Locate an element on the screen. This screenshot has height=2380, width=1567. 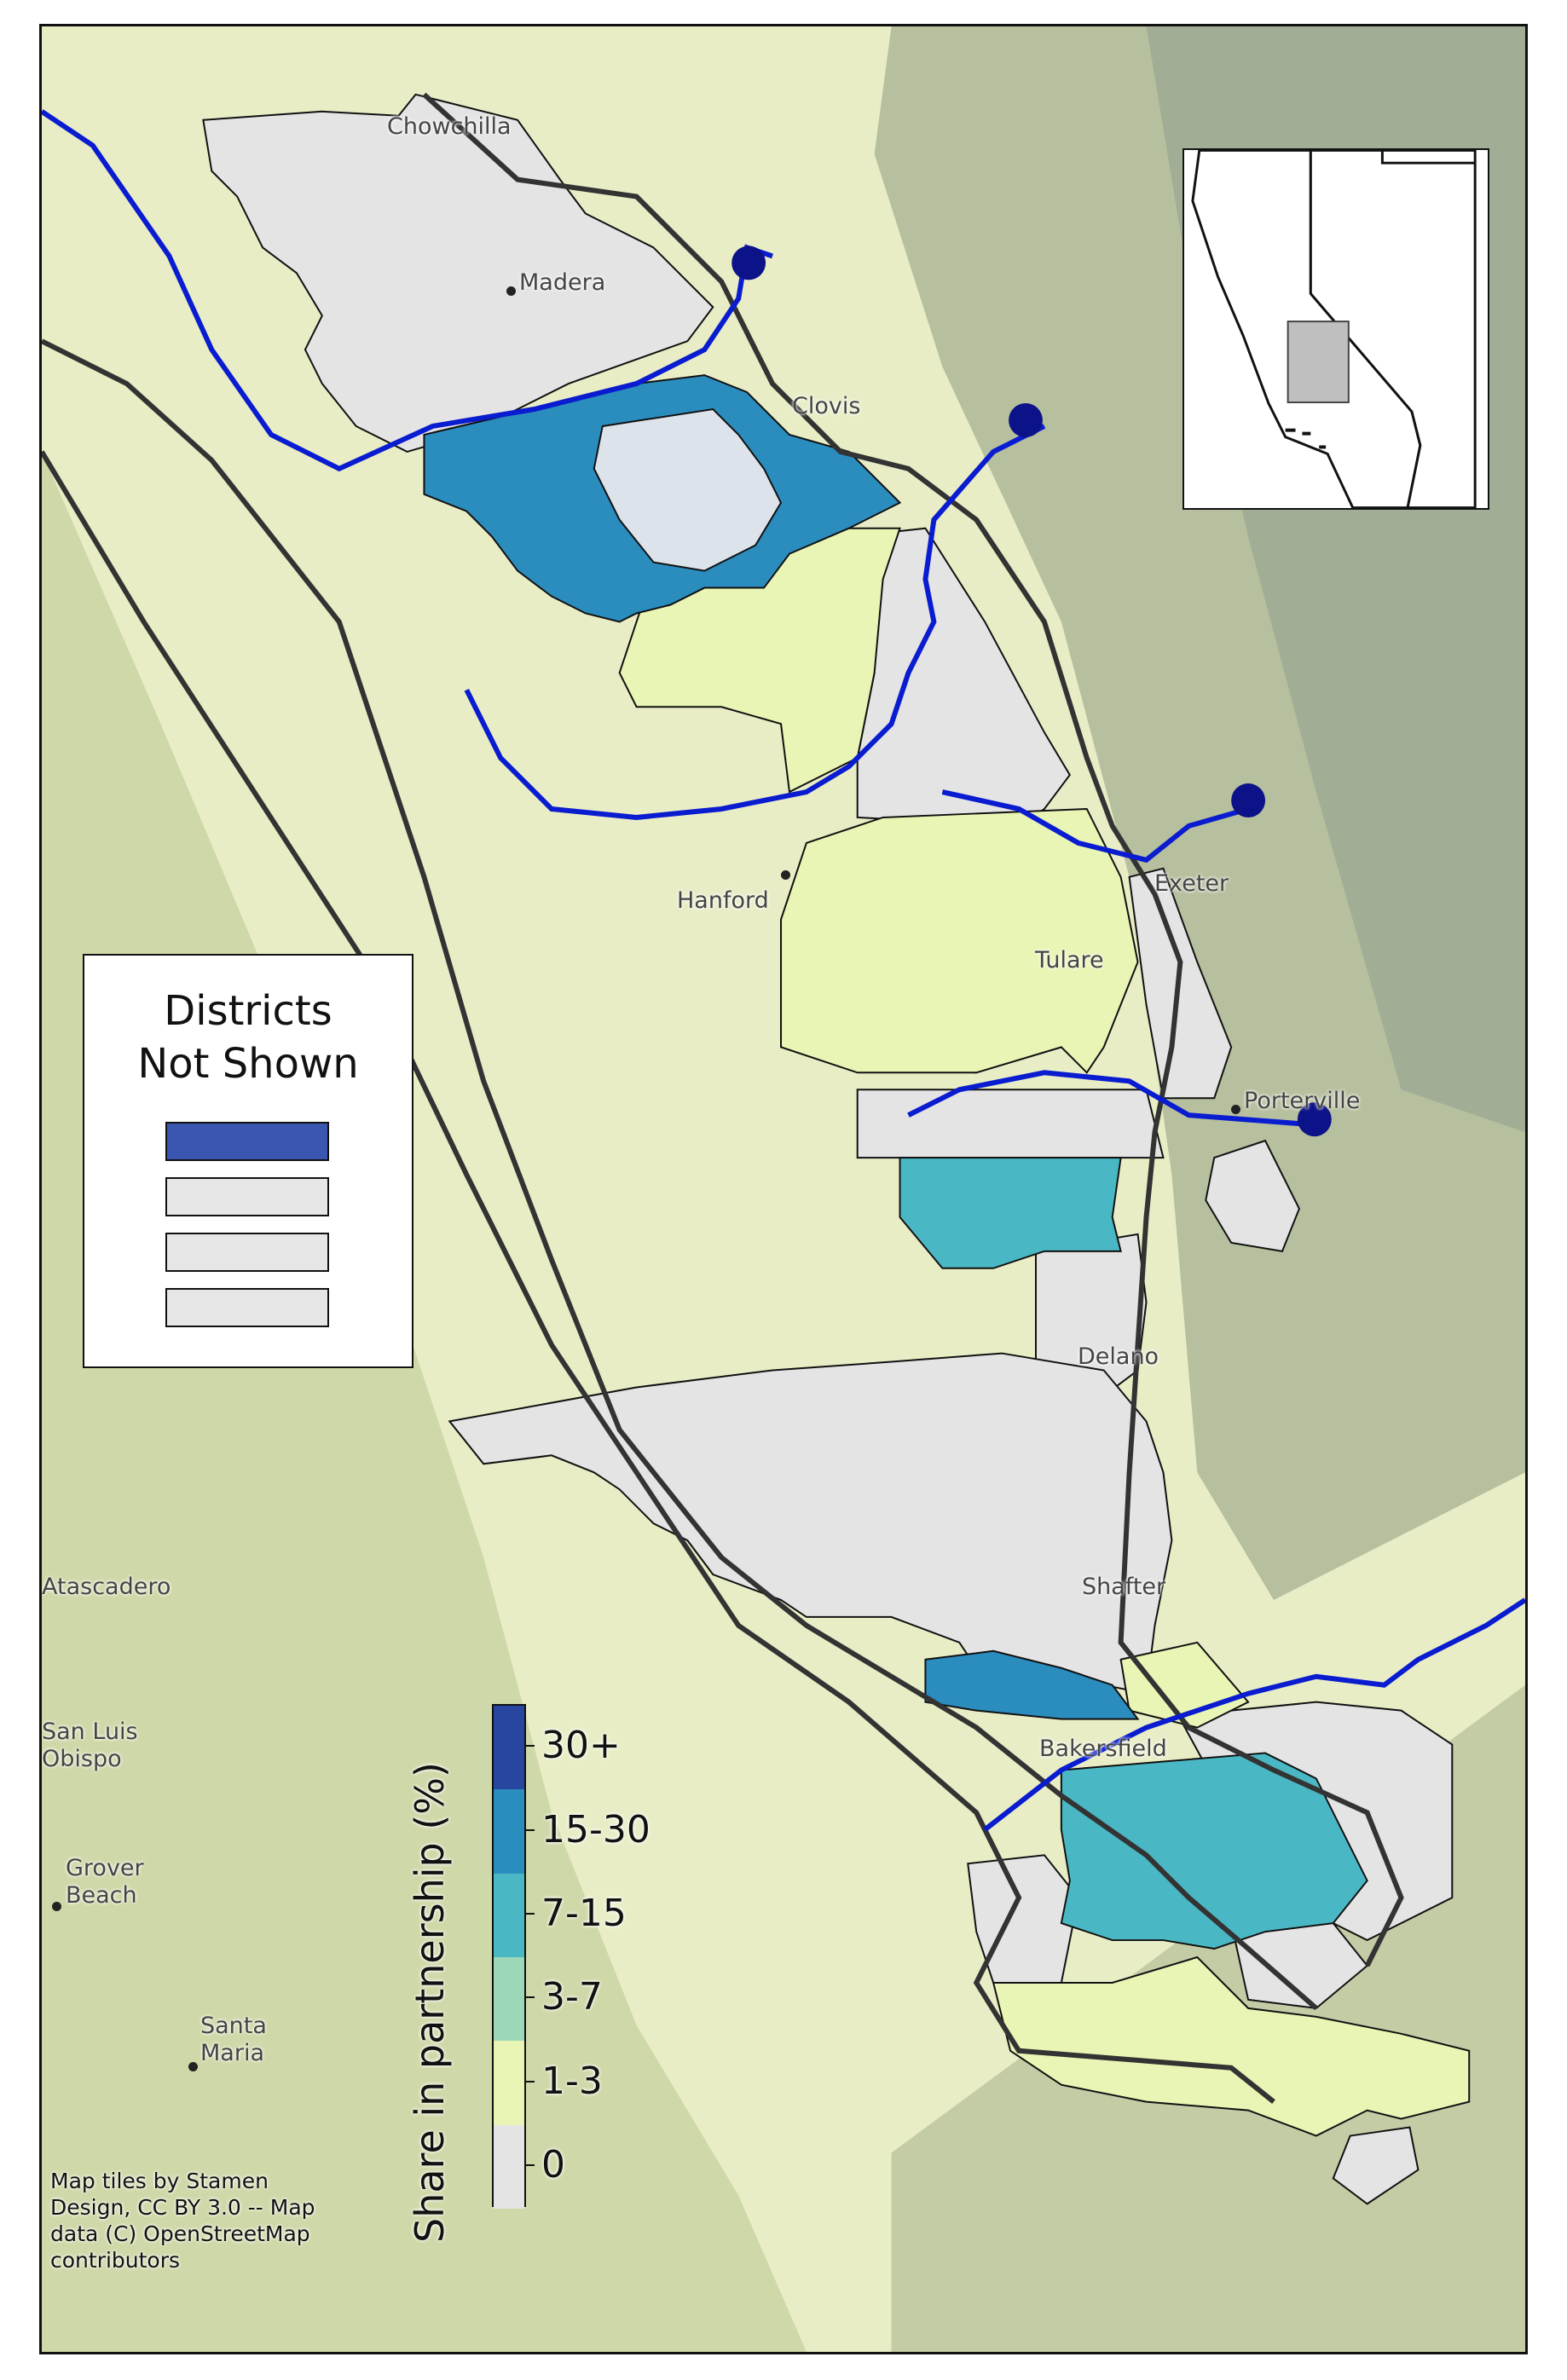
colorbar-label-3: 3-7 is located at coordinates (572, 1997).